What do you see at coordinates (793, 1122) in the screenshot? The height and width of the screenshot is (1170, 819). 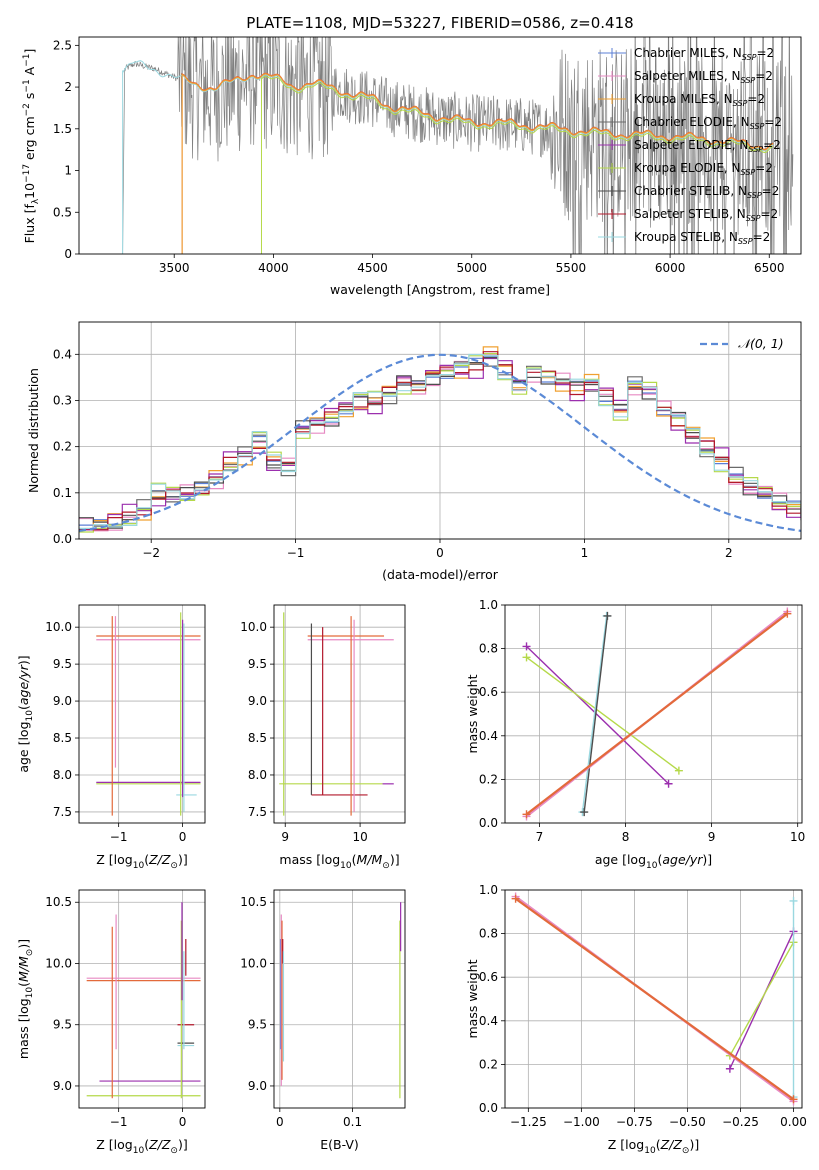 I see `x-tick-label: 0.00` at bounding box center [793, 1122].